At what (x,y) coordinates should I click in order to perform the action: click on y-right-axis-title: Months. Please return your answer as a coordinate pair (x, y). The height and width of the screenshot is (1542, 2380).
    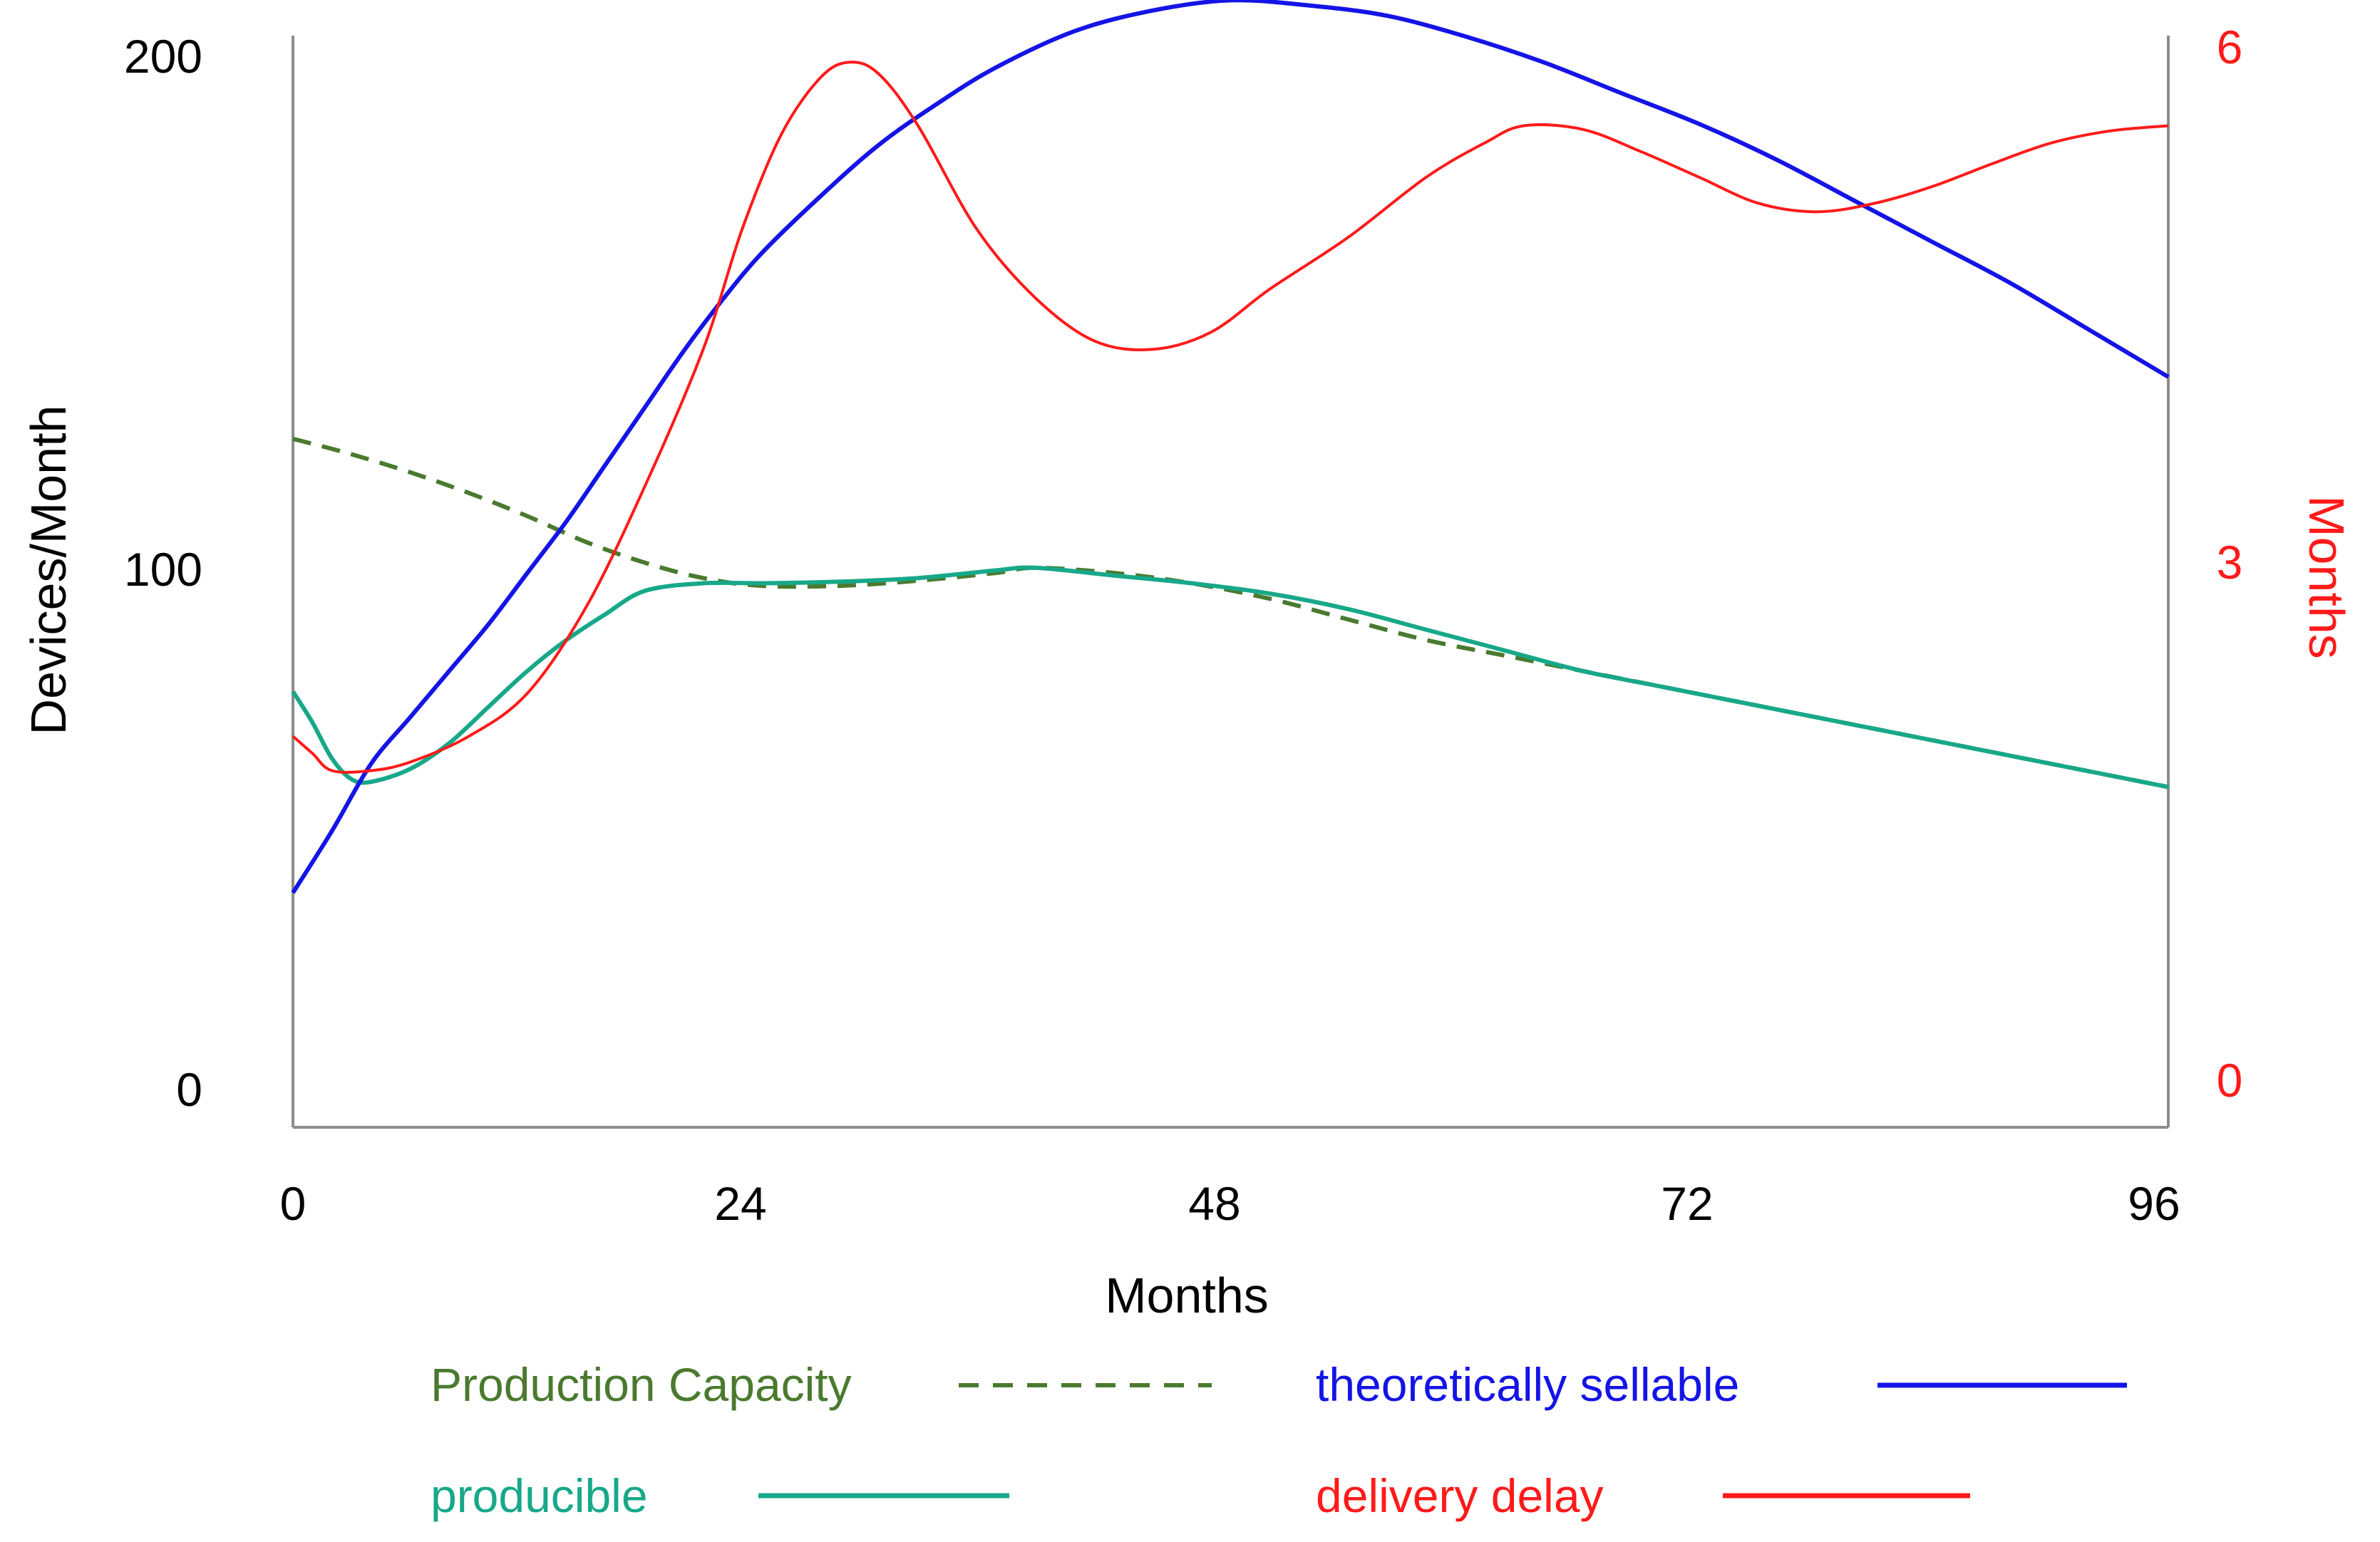
    Looking at the image, I should click on (2326, 577).